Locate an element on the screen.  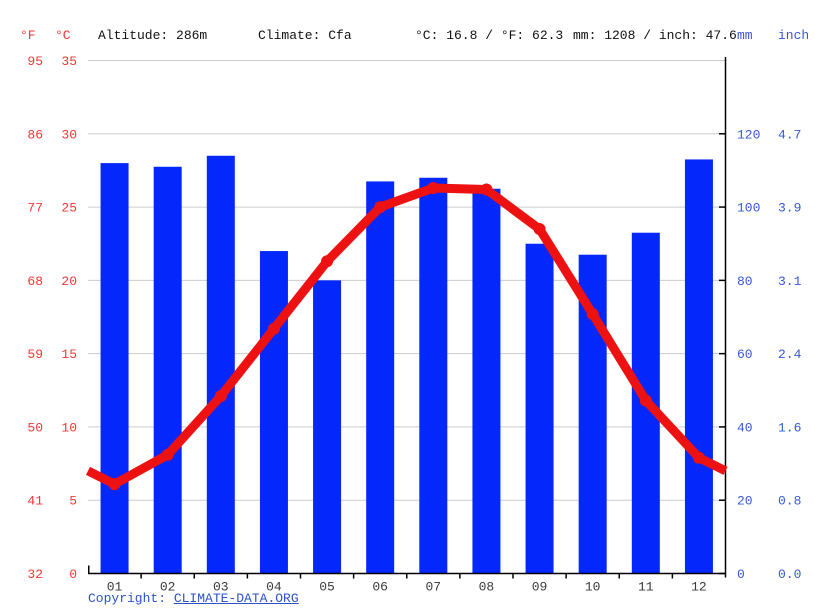
f-tick-label: 95 is located at coordinates (35, 61).